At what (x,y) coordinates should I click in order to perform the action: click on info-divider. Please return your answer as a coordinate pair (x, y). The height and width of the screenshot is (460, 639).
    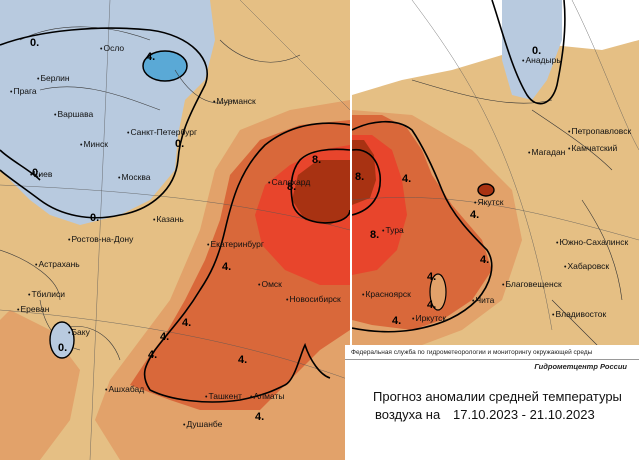
    Looking at the image, I should click on (492, 359).